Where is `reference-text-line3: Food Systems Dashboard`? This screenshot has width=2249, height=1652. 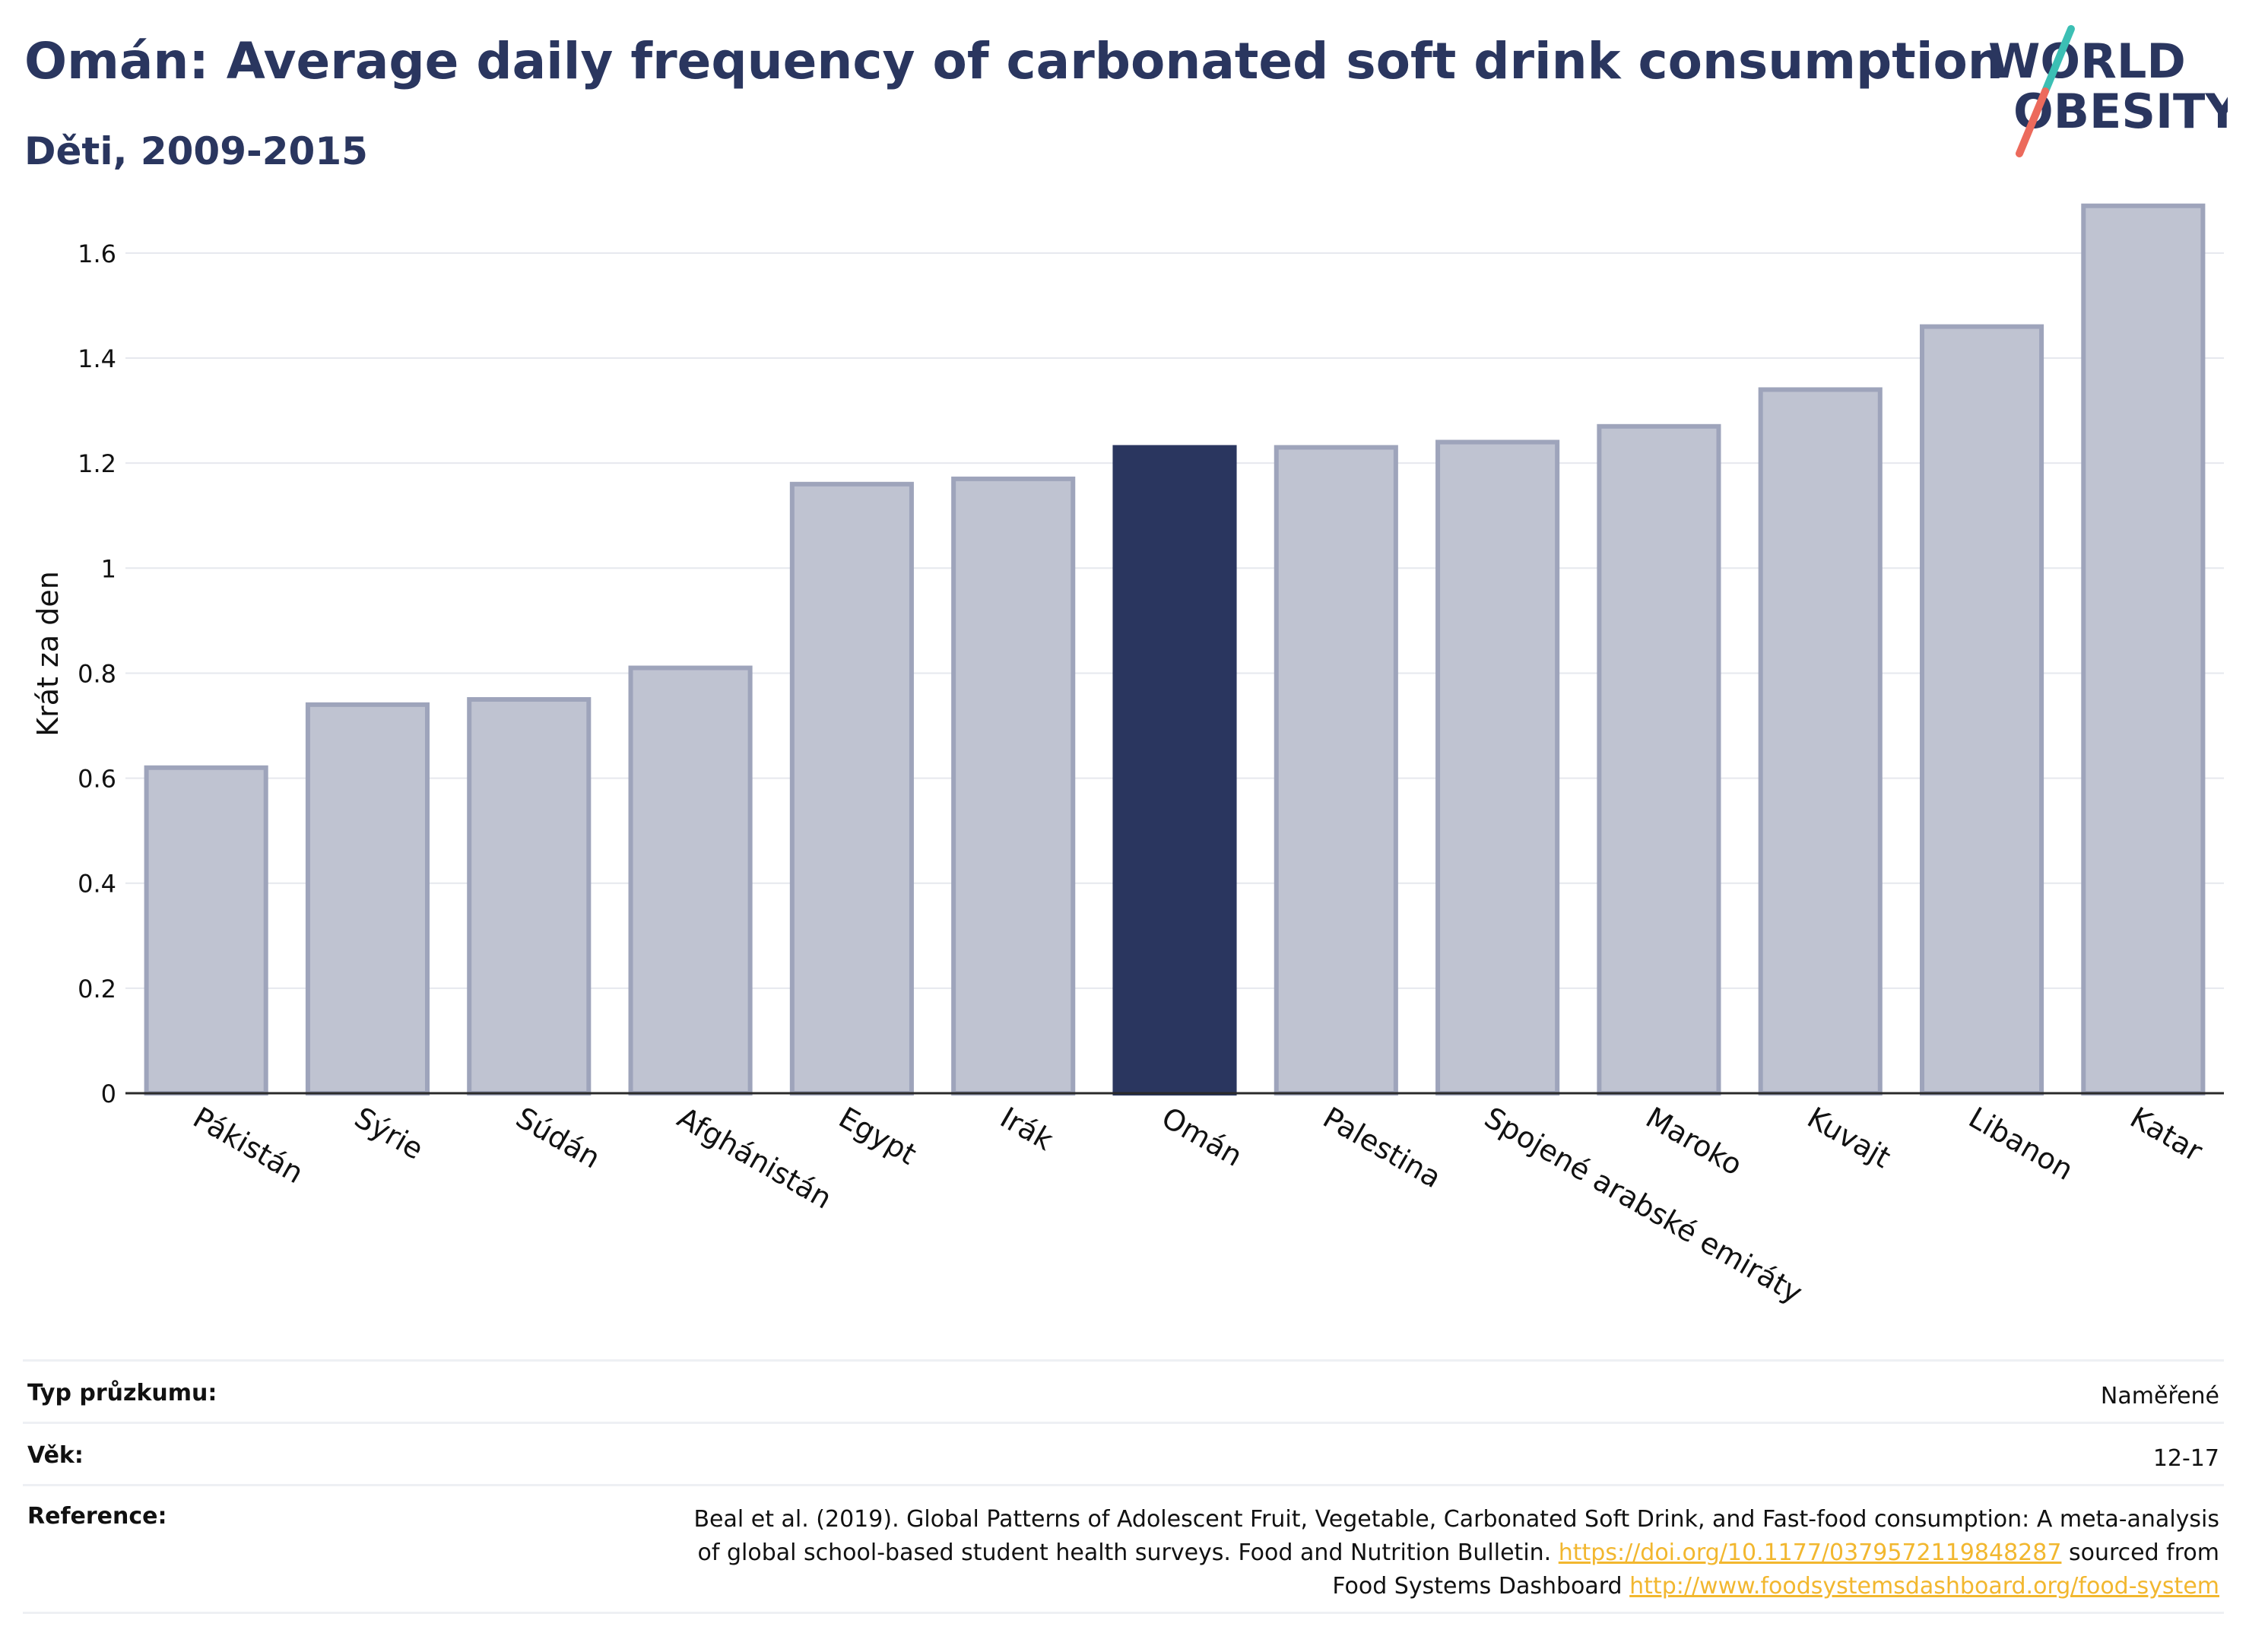 reference-text-line3: Food Systems Dashboard is located at coordinates (1477, 1586).